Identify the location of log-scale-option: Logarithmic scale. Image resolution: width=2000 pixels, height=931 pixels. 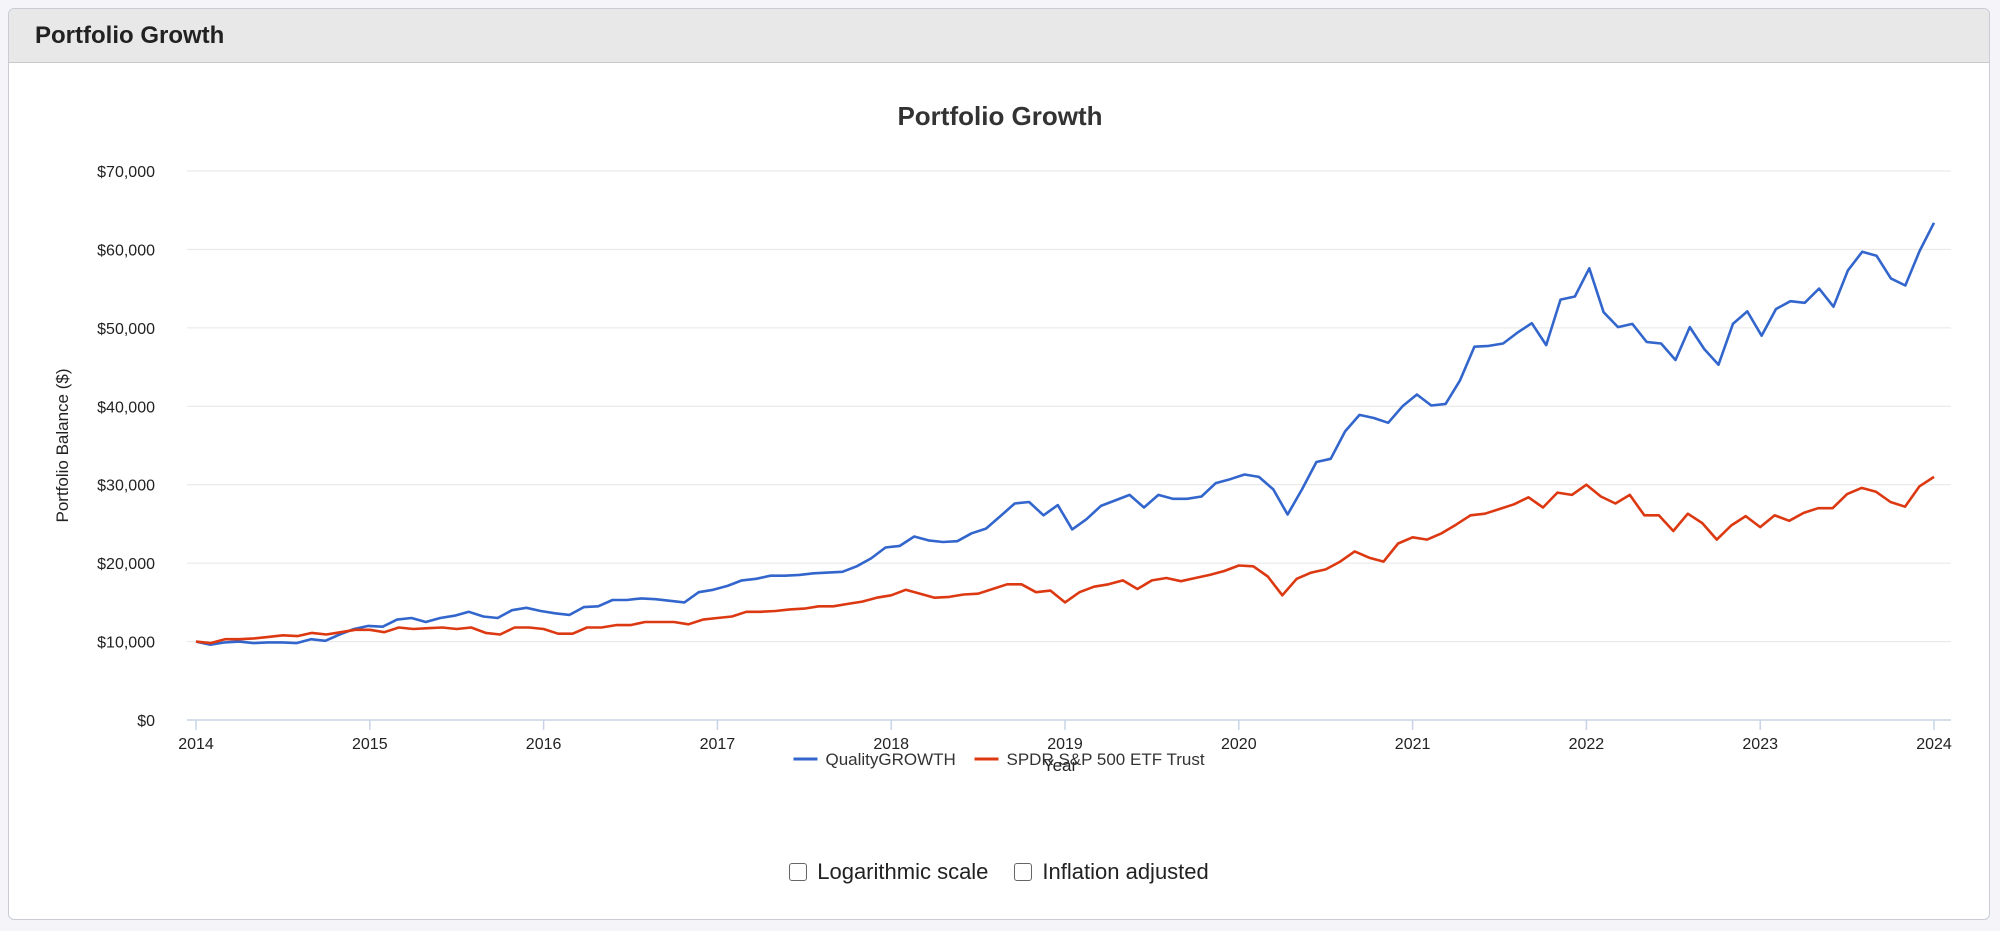
(888, 872).